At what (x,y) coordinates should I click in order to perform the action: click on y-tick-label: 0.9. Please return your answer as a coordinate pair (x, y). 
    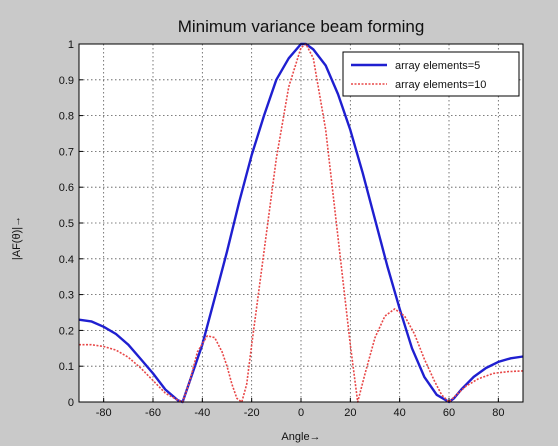
    Looking at the image, I should click on (66, 81).